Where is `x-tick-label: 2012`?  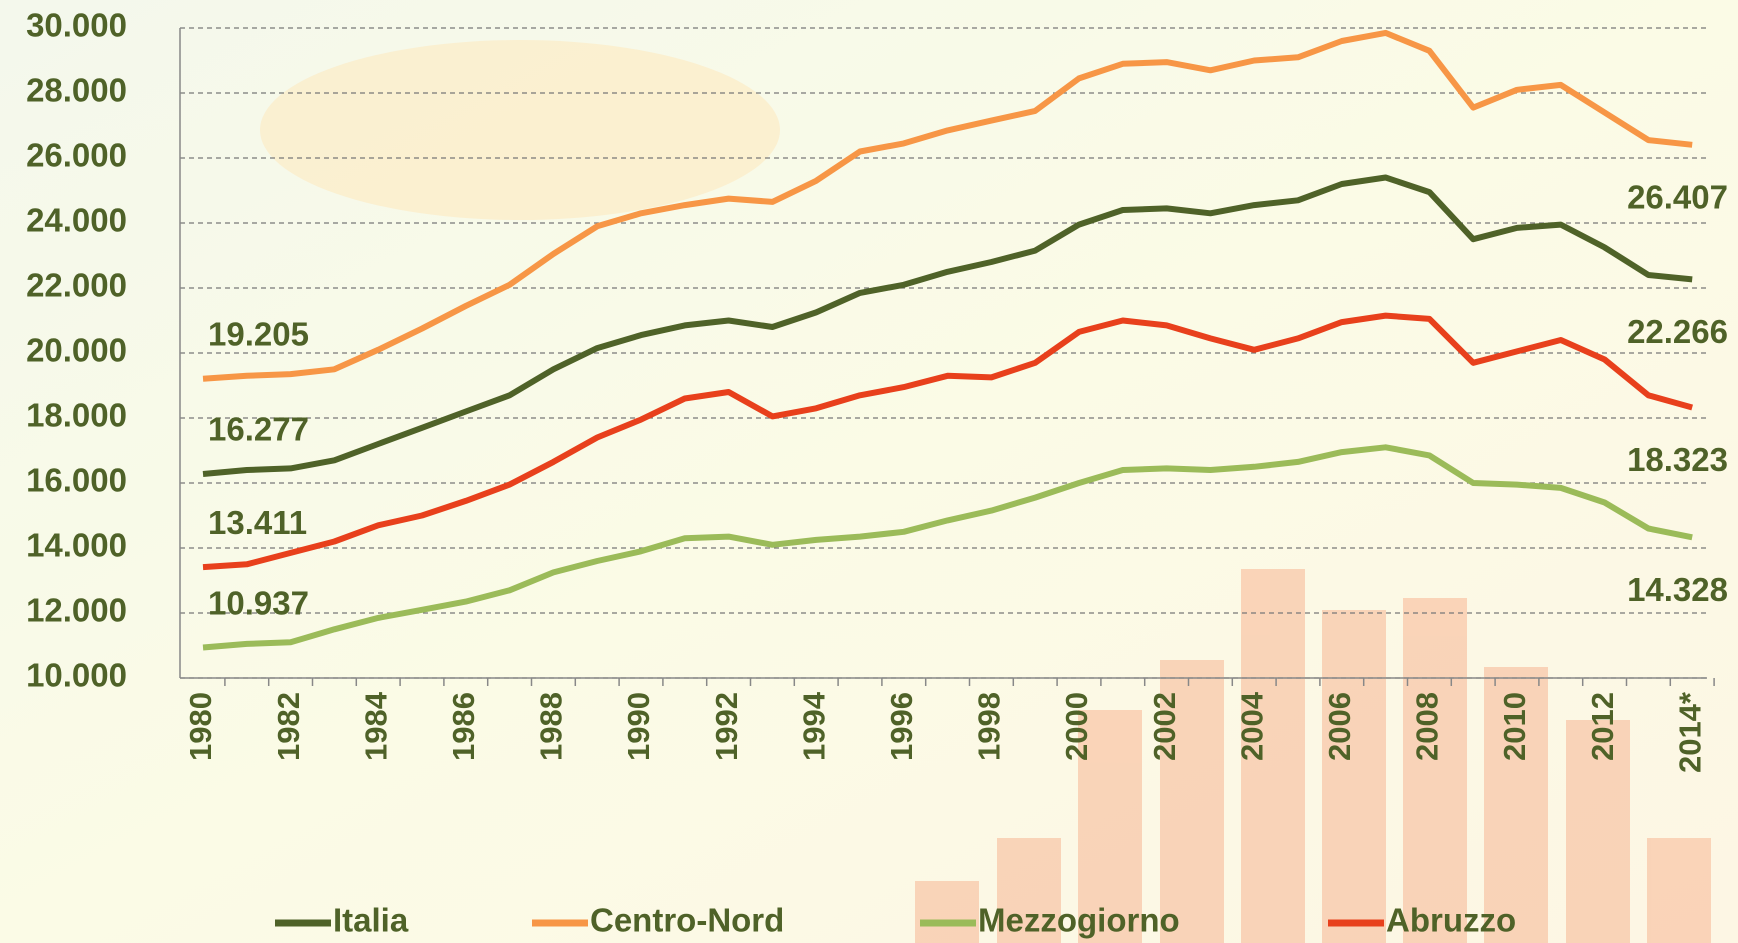 x-tick-label: 2012 is located at coordinates (1602, 726).